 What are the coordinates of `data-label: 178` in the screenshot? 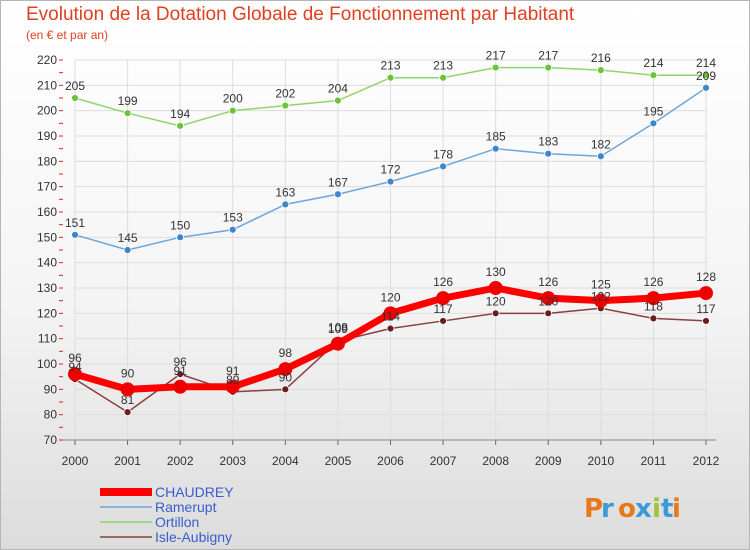 It's located at (443, 154).